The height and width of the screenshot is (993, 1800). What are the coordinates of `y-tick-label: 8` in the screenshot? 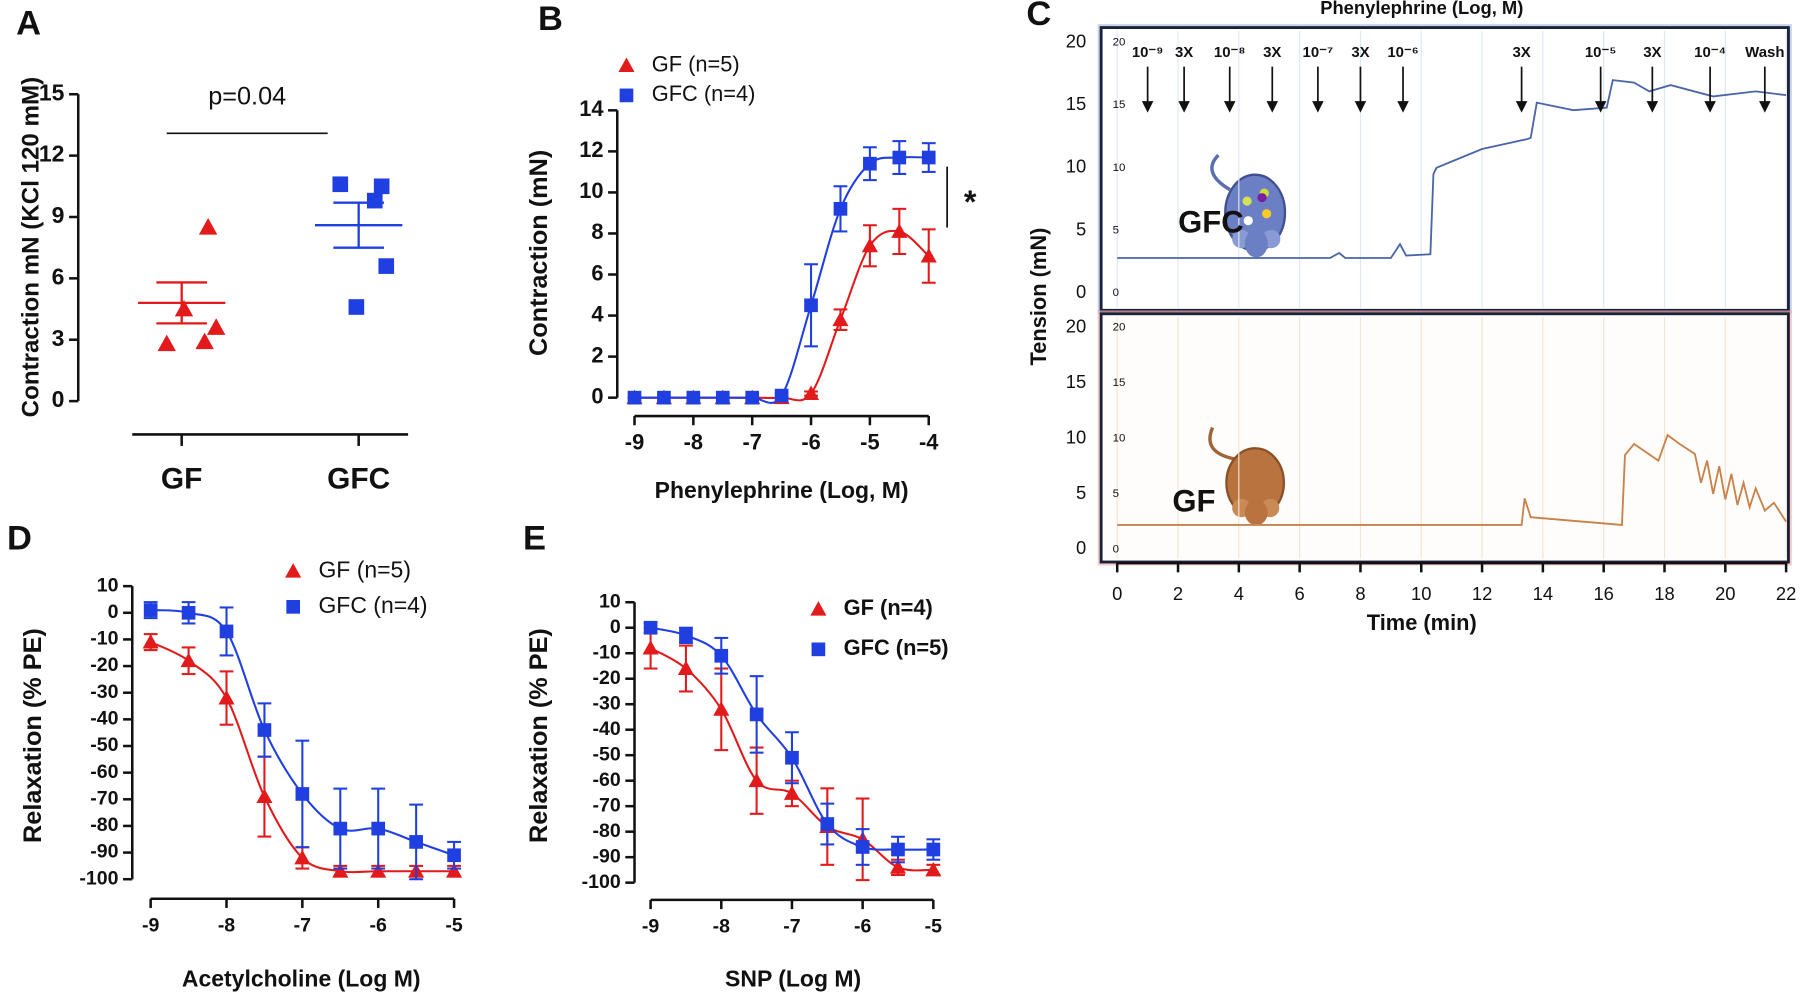 It's located at (597, 231).